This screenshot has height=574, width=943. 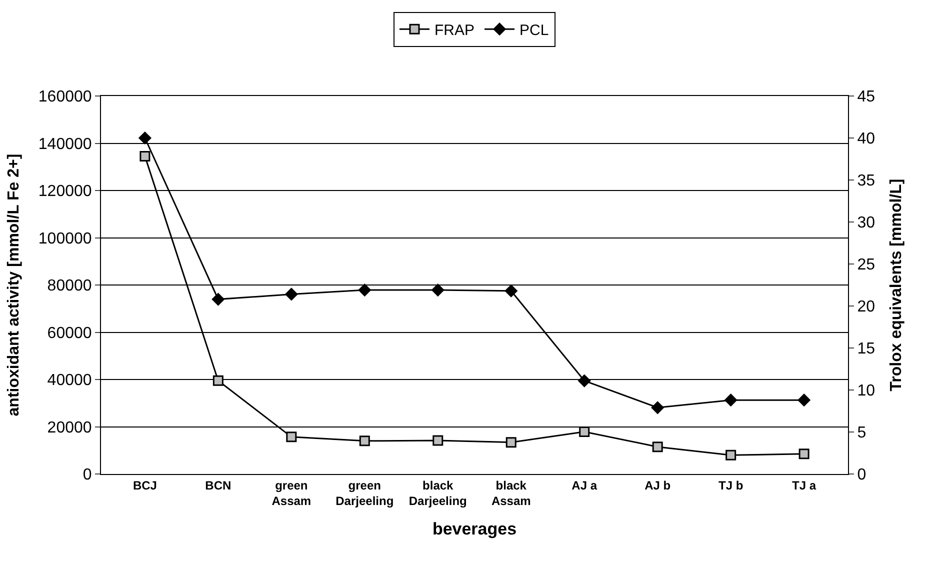 What do you see at coordinates (866, 181) in the screenshot?
I see `y2-tick-label: 35` at bounding box center [866, 181].